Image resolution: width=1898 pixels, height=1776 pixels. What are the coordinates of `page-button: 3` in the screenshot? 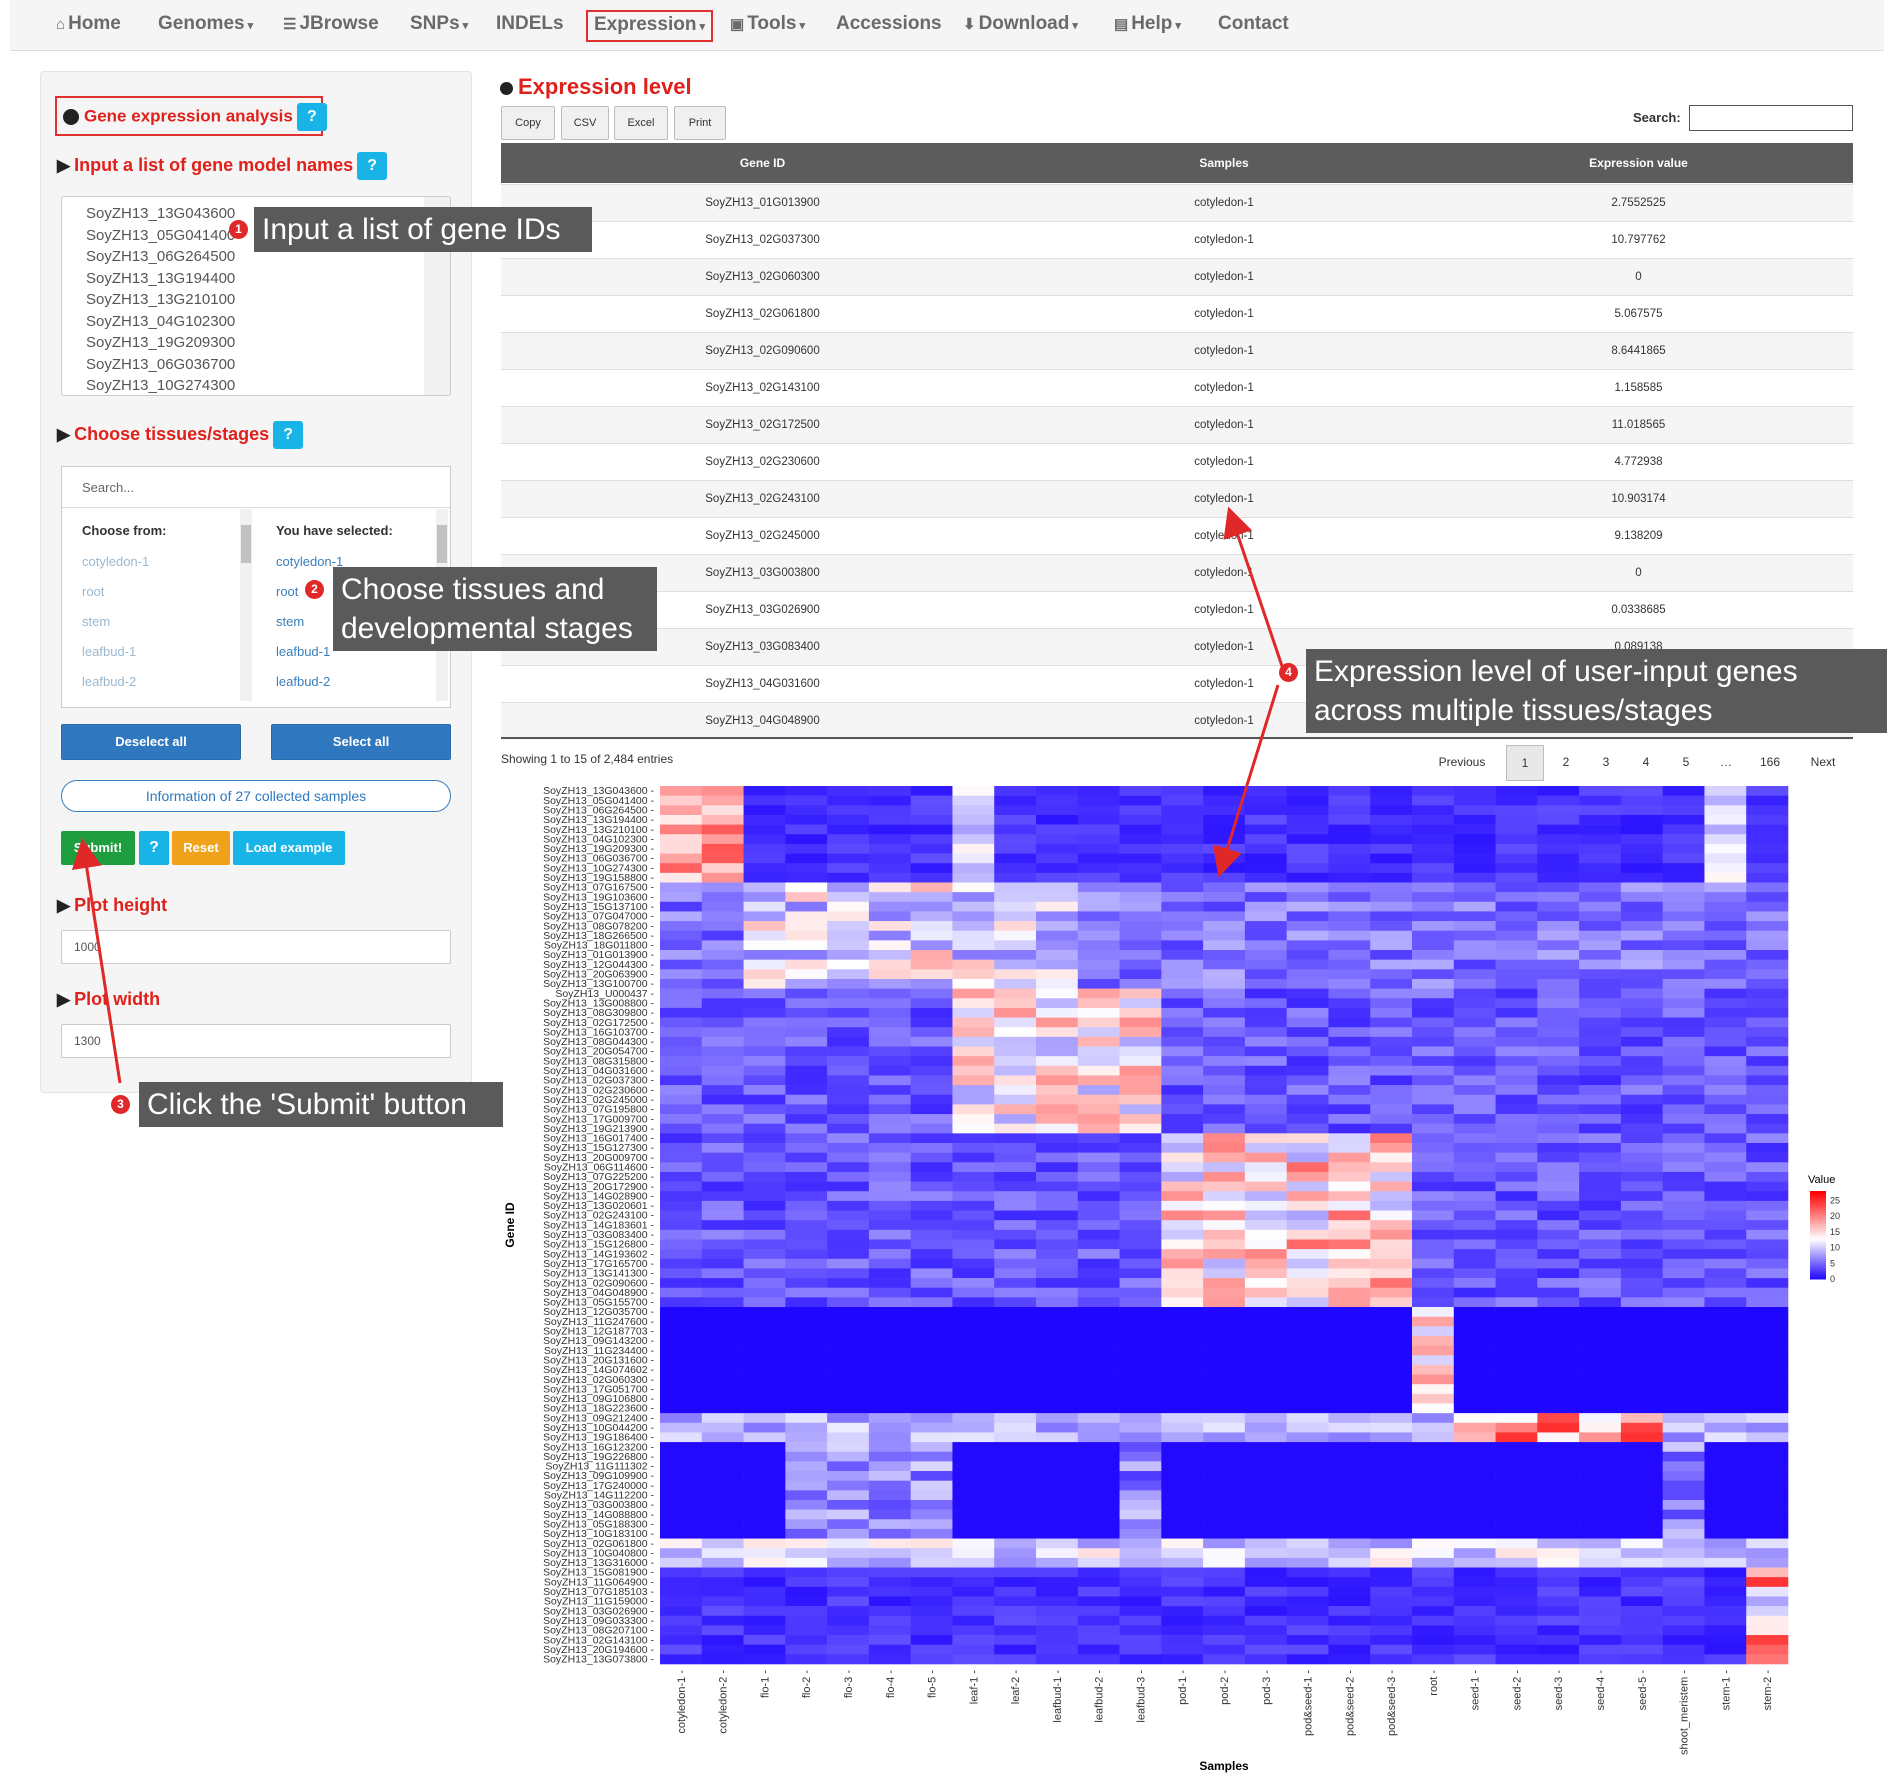 It's located at (1606, 762).